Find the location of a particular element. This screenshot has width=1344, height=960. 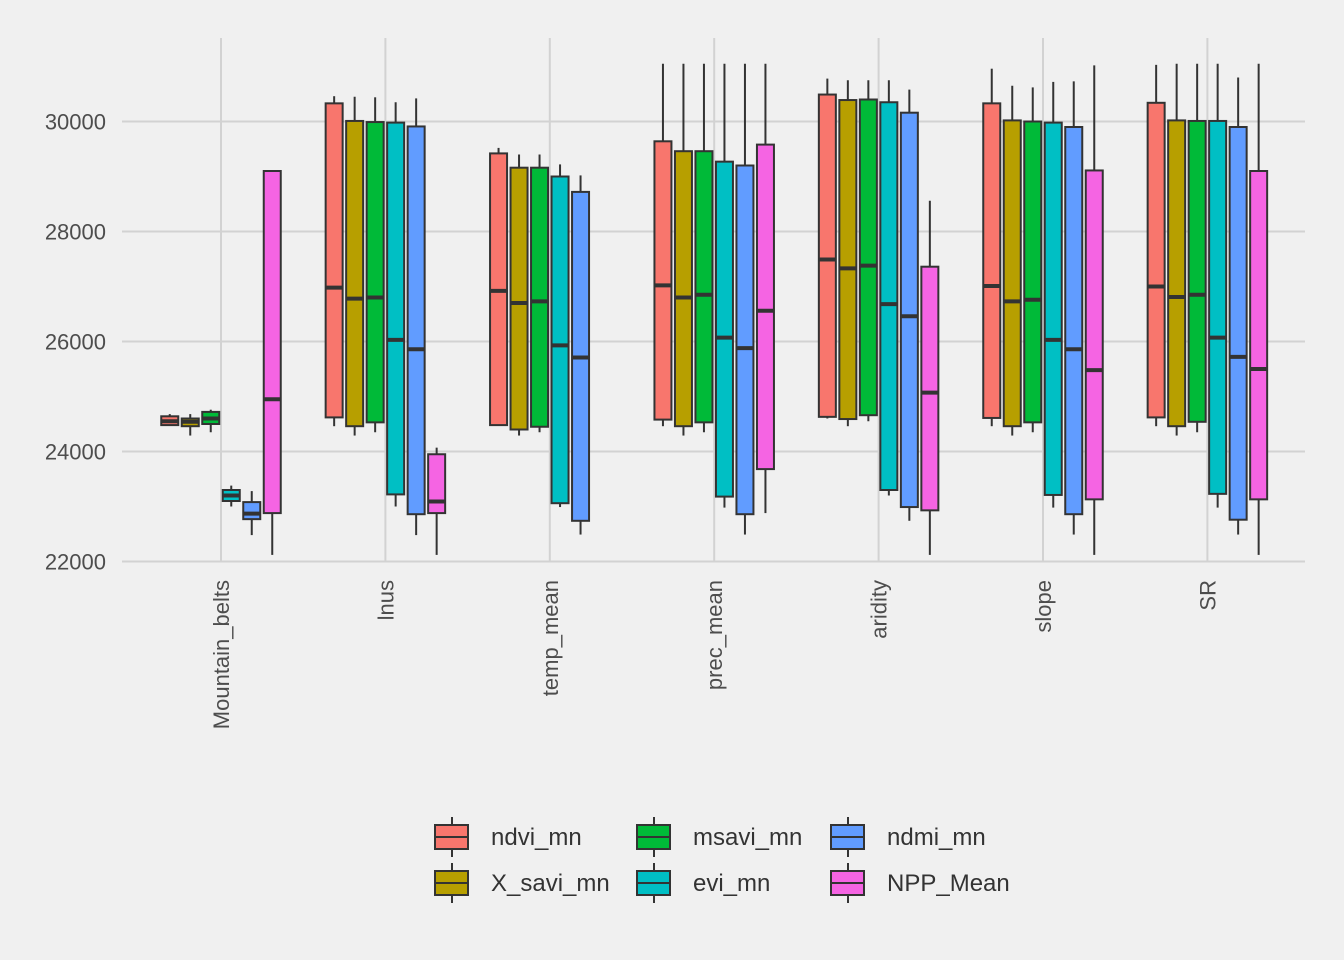

x-tick-label: aridity is located at coordinates (879, 609).